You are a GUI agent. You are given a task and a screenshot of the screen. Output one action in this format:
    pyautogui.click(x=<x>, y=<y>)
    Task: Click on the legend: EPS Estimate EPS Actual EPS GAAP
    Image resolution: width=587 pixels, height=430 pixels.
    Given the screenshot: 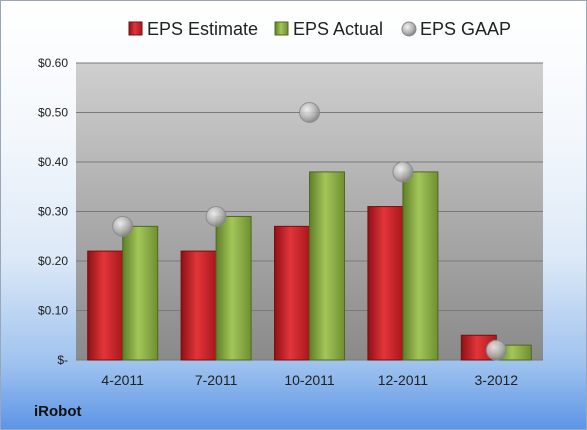 What is the action you would take?
    pyautogui.click(x=319, y=29)
    